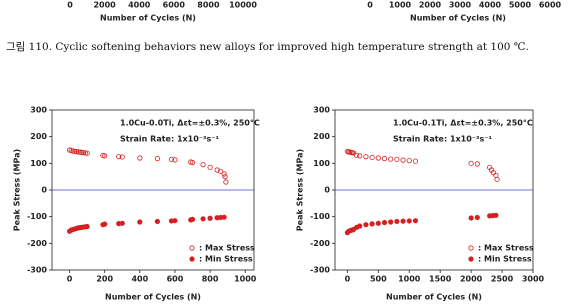  Describe the element at coordinates (227, 248) in the screenshot. I see `legend-label: : Max Stress` at that location.